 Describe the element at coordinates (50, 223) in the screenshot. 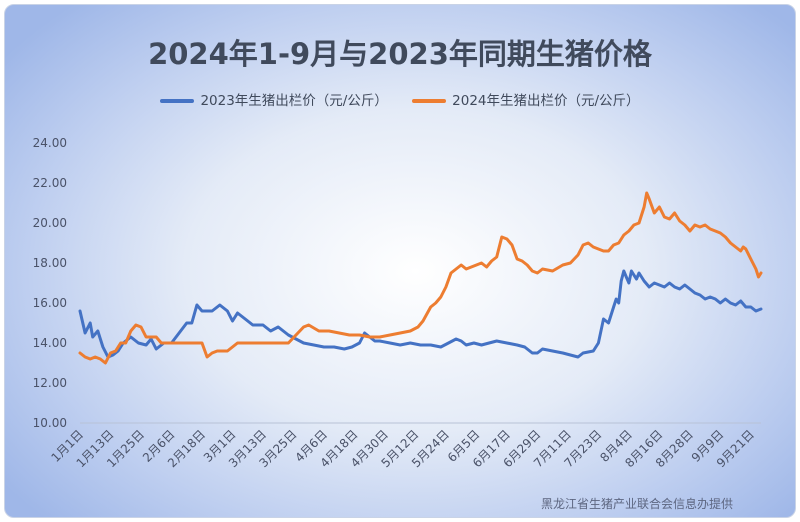

I see `y-tick-label: 20.00` at that location.